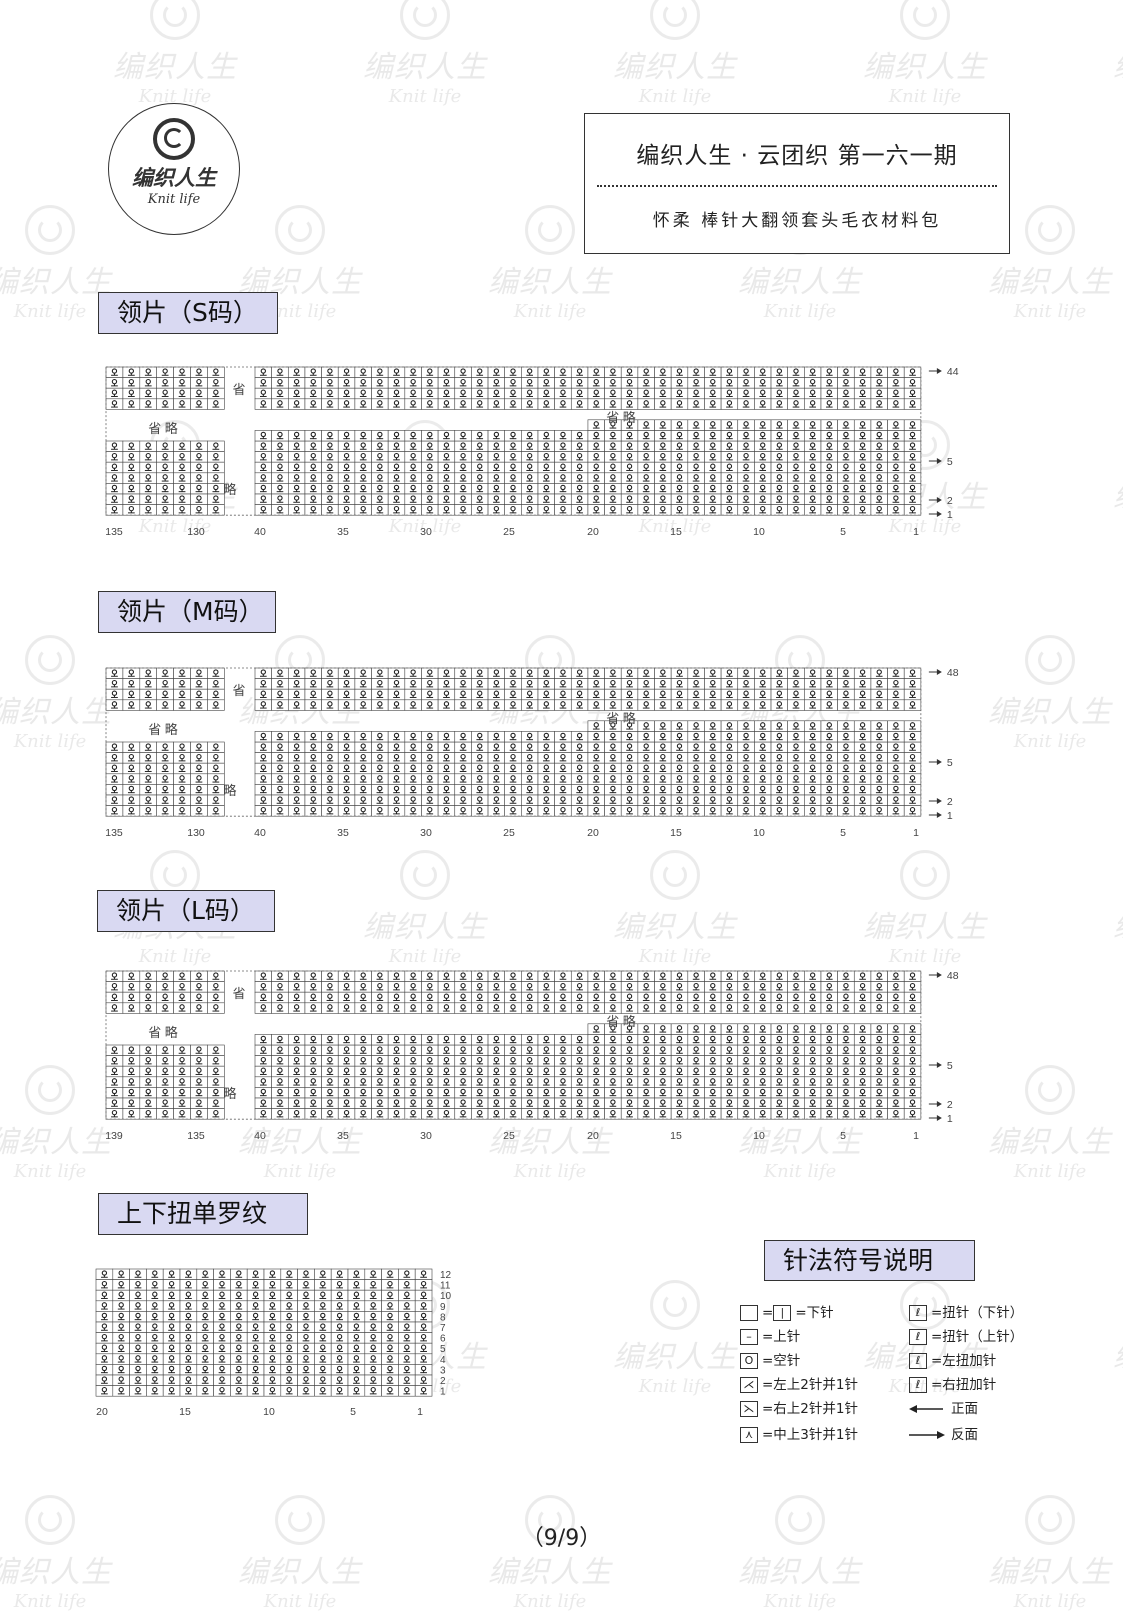 This screenshot has width=1123, height=1612. What do you see at coordinates (102, 1412) in the screenshot?
I see `rib-x-tick-label: 20` at bounding box center [102, 1412].